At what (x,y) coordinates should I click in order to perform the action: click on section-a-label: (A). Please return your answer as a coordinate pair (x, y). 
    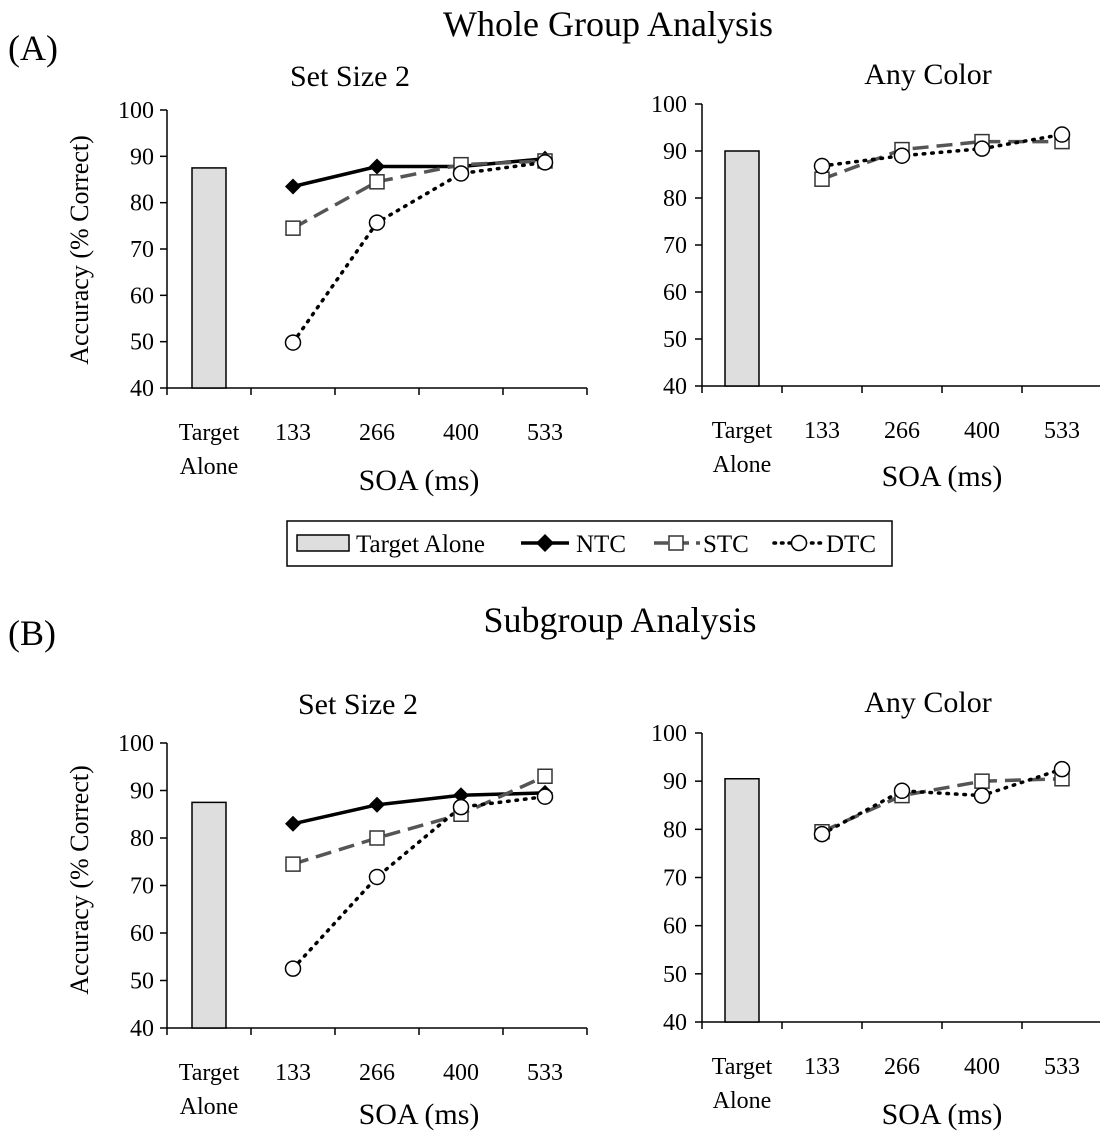
    Looking at the image, I should click on (33, 48).